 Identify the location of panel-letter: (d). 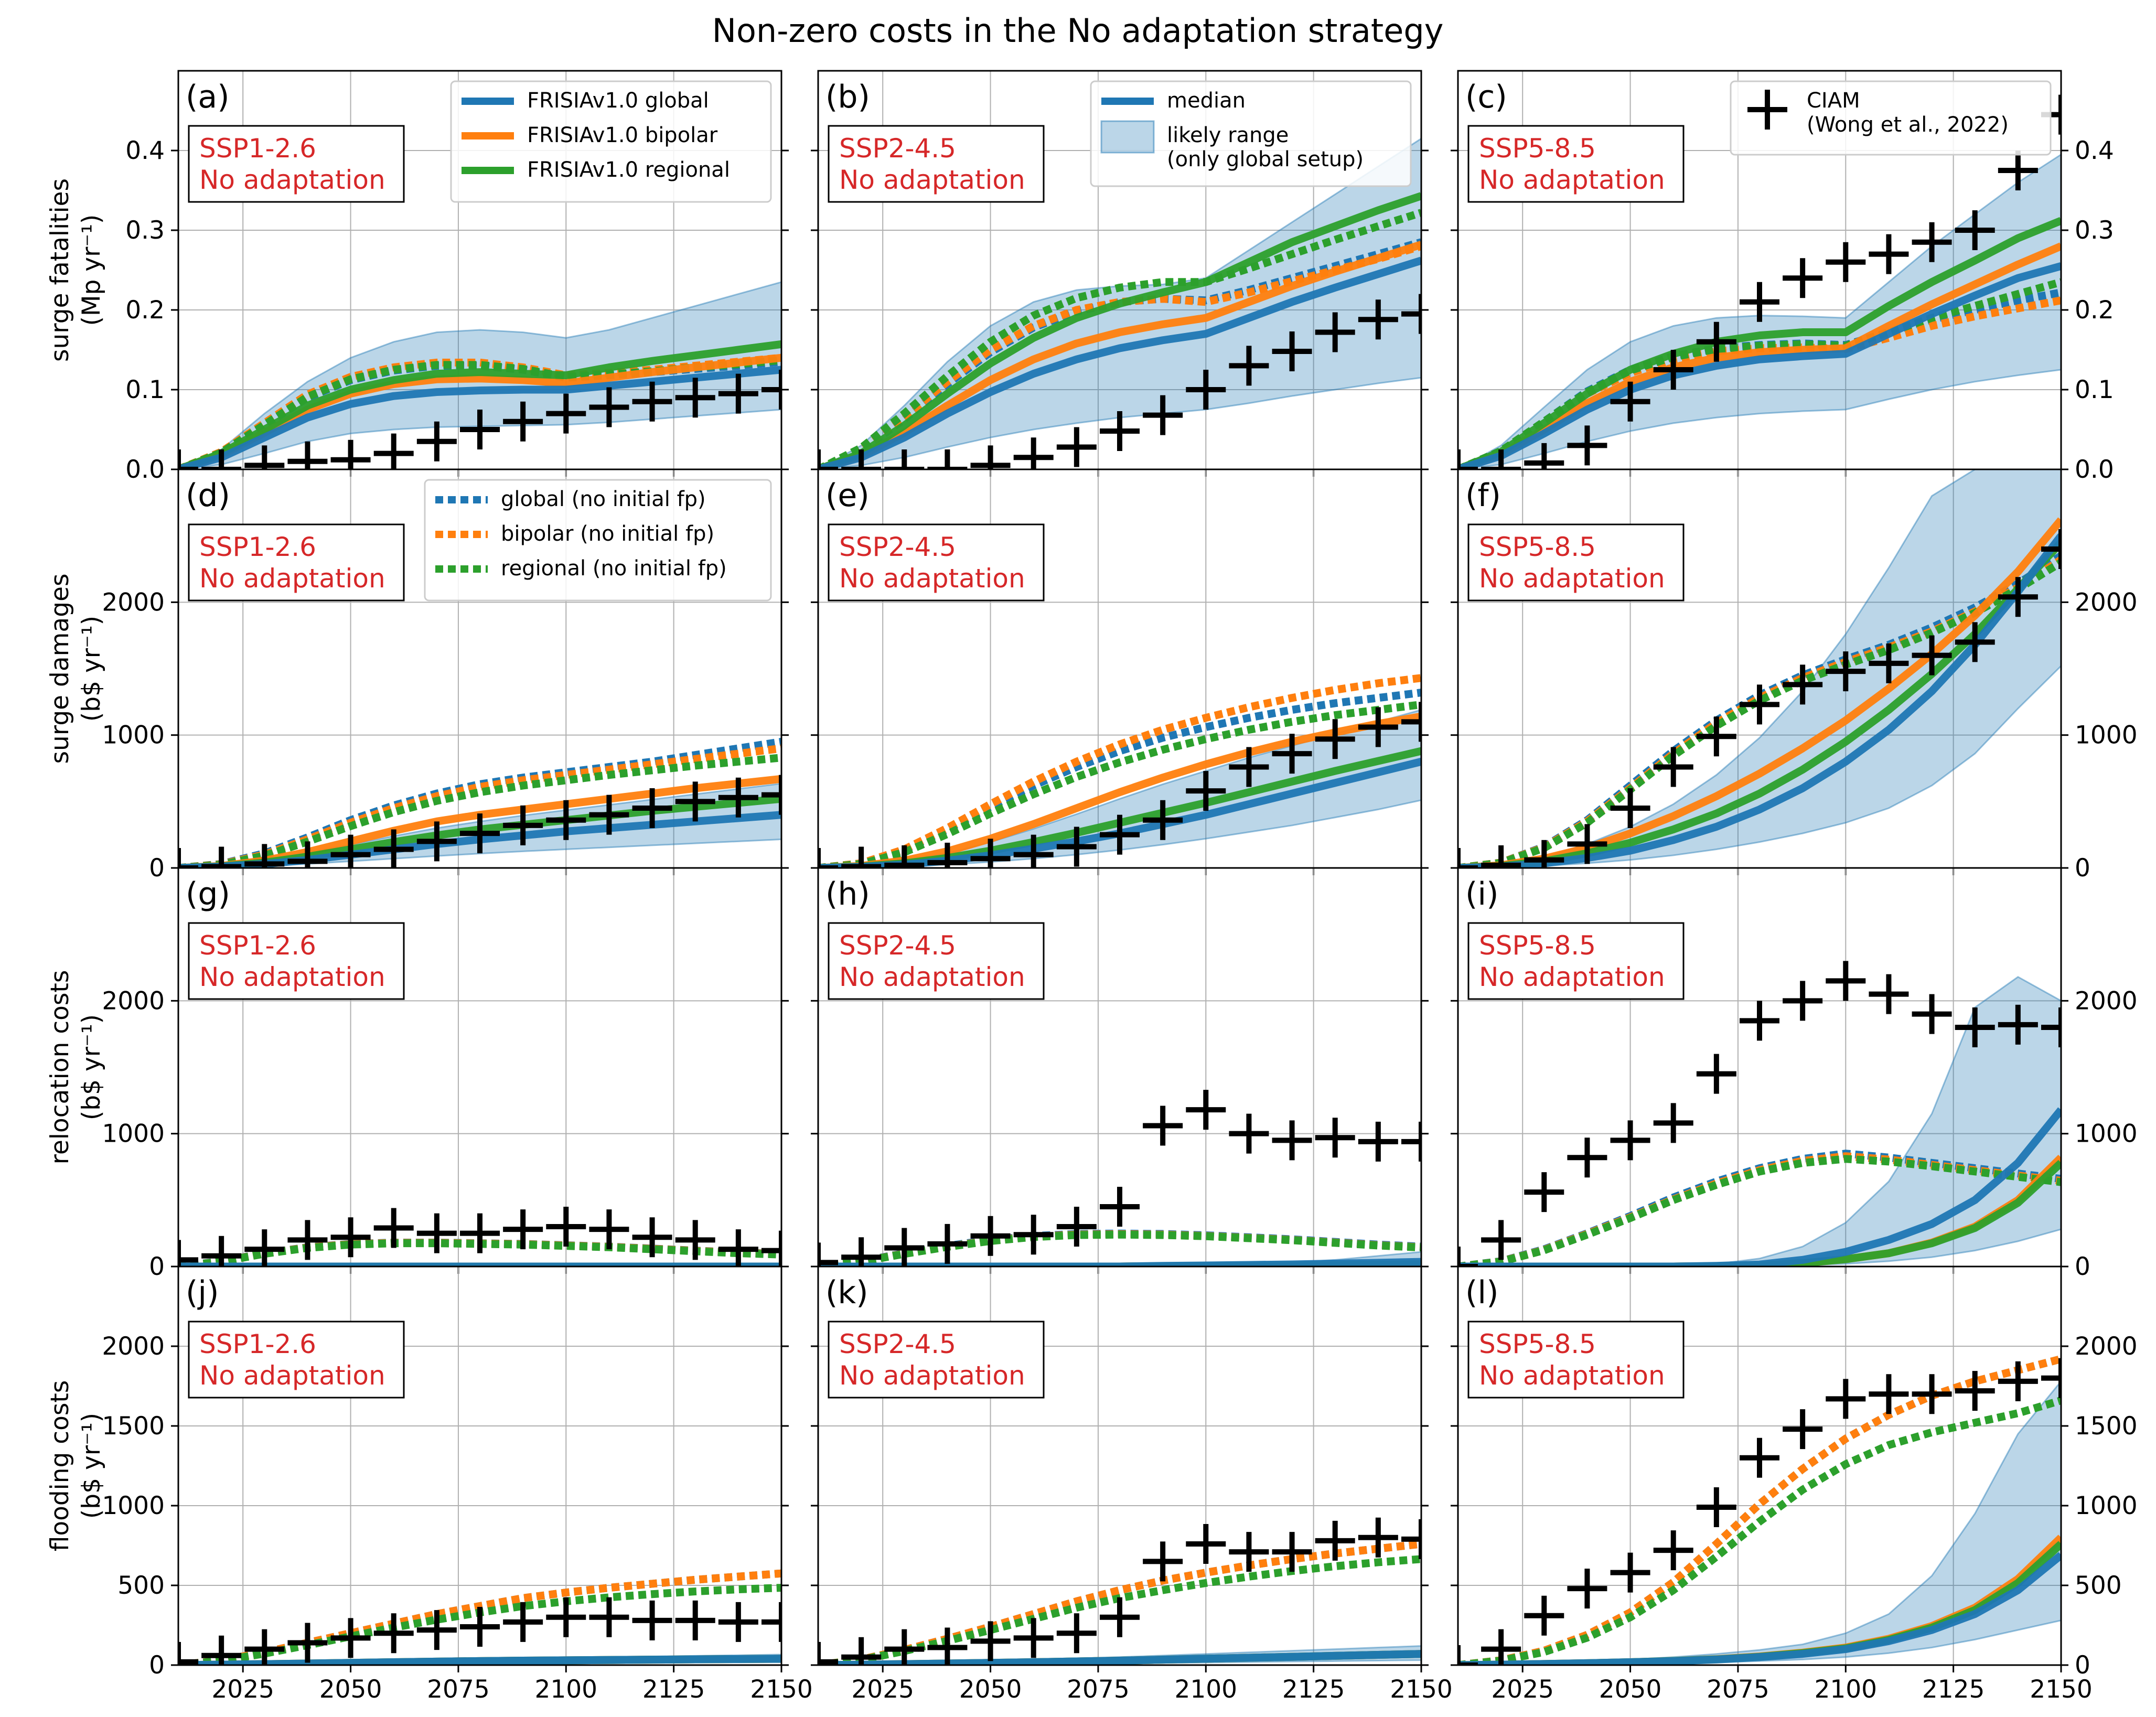
(208, 495).